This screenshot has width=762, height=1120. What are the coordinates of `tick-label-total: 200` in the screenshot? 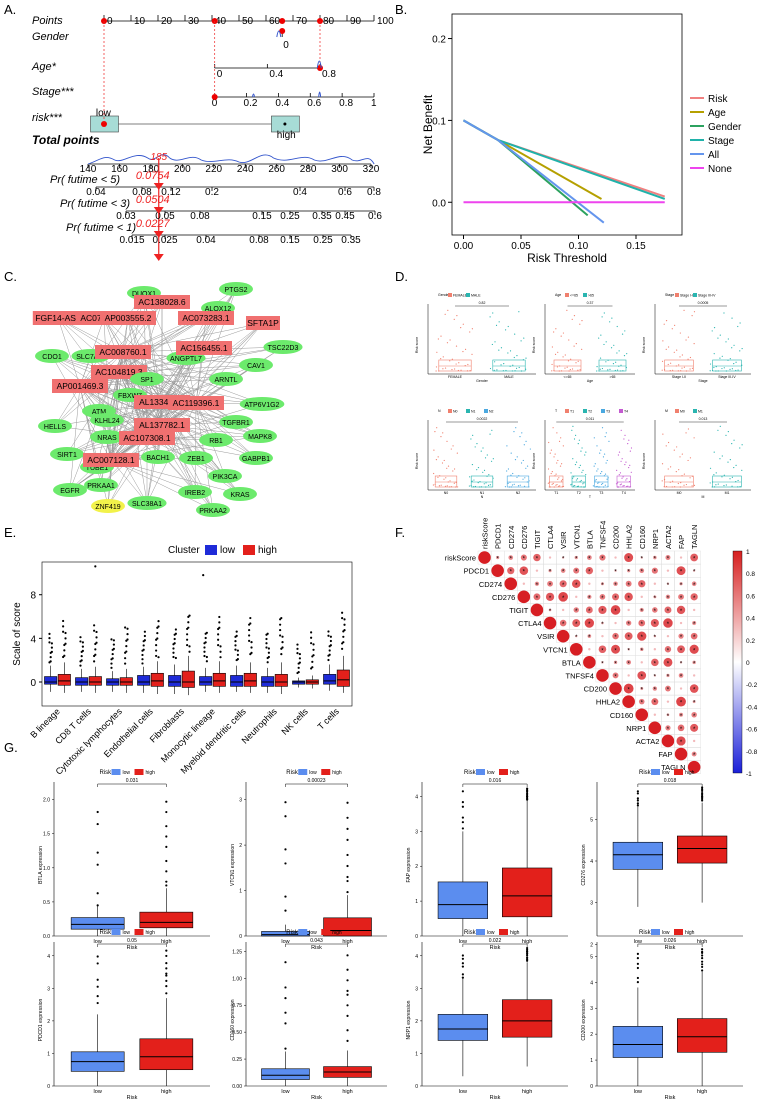 It's located at (182, 169).